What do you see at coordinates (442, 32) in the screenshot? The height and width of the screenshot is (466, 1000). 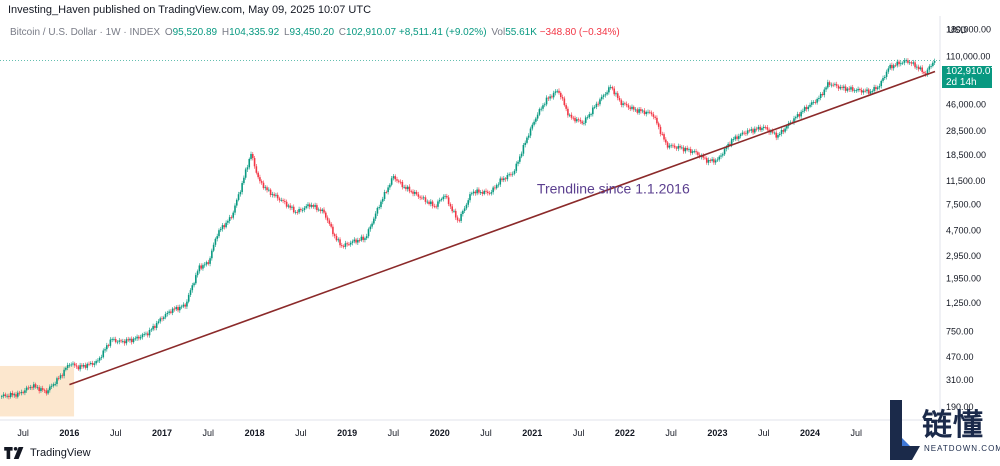 I see `change-value: +8,511.41 (+9.02%)` at bounding box center [442, 32].